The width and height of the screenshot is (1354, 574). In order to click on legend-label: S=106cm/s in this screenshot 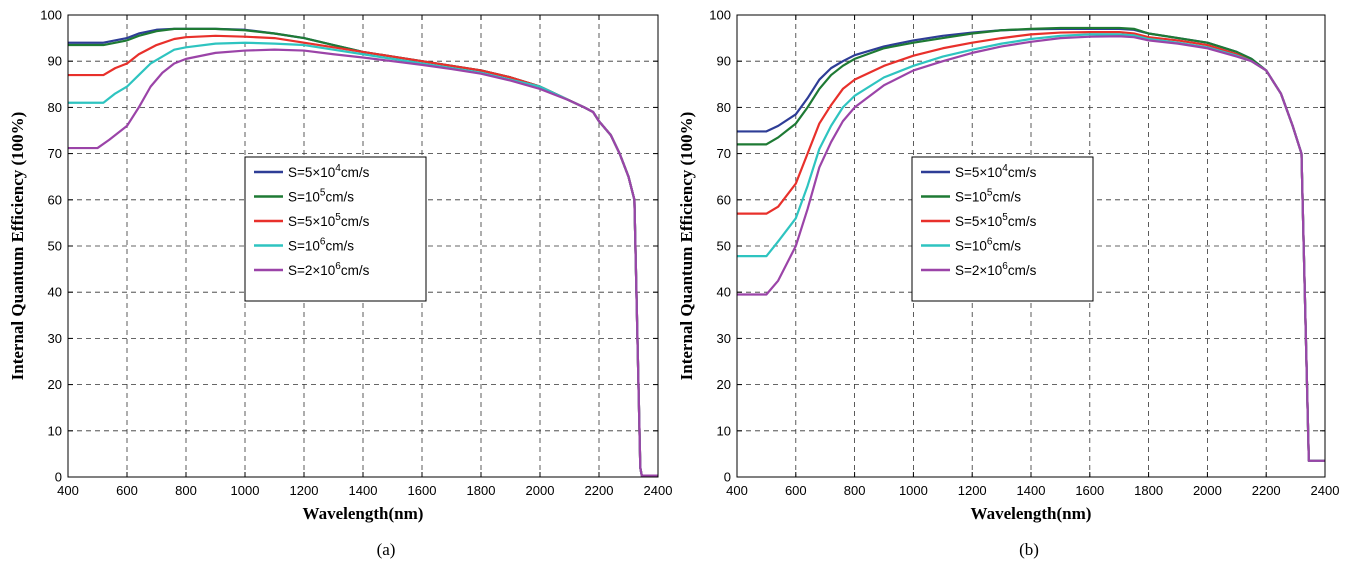, I will do `click(321, 245)`.